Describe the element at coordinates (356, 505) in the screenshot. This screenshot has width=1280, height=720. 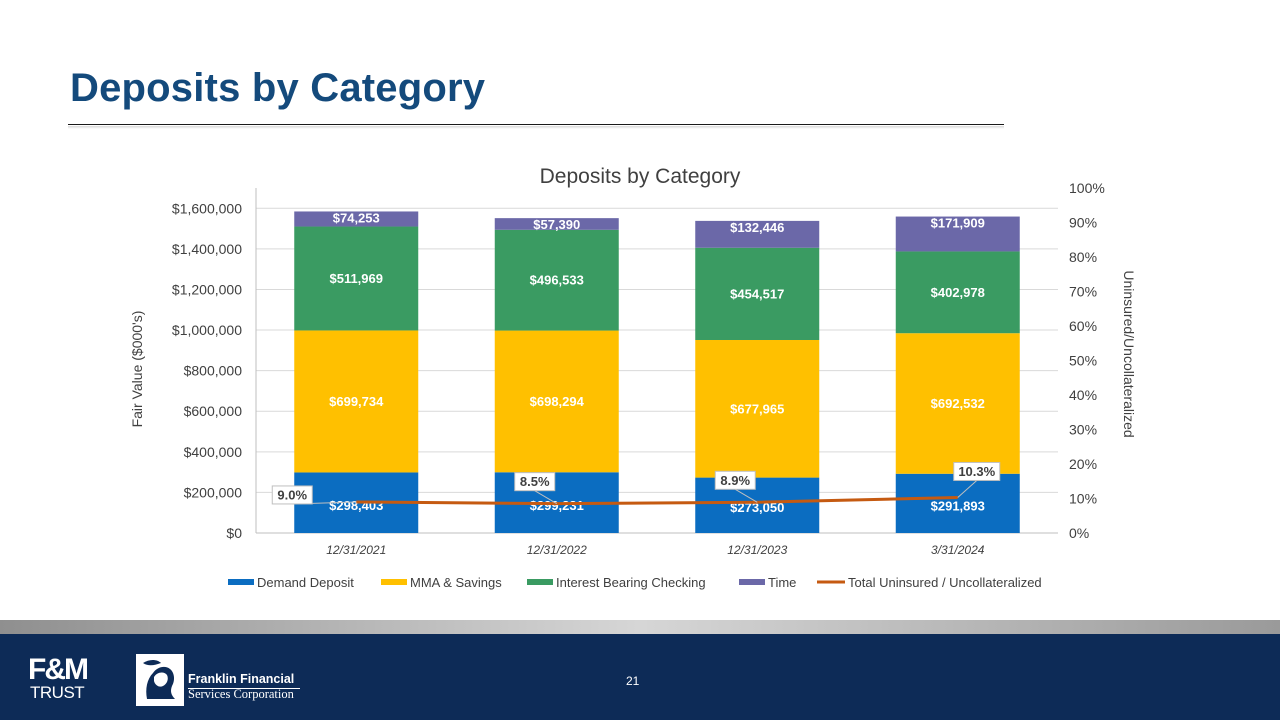
I see `bar-data-label: $298,403` at that location.